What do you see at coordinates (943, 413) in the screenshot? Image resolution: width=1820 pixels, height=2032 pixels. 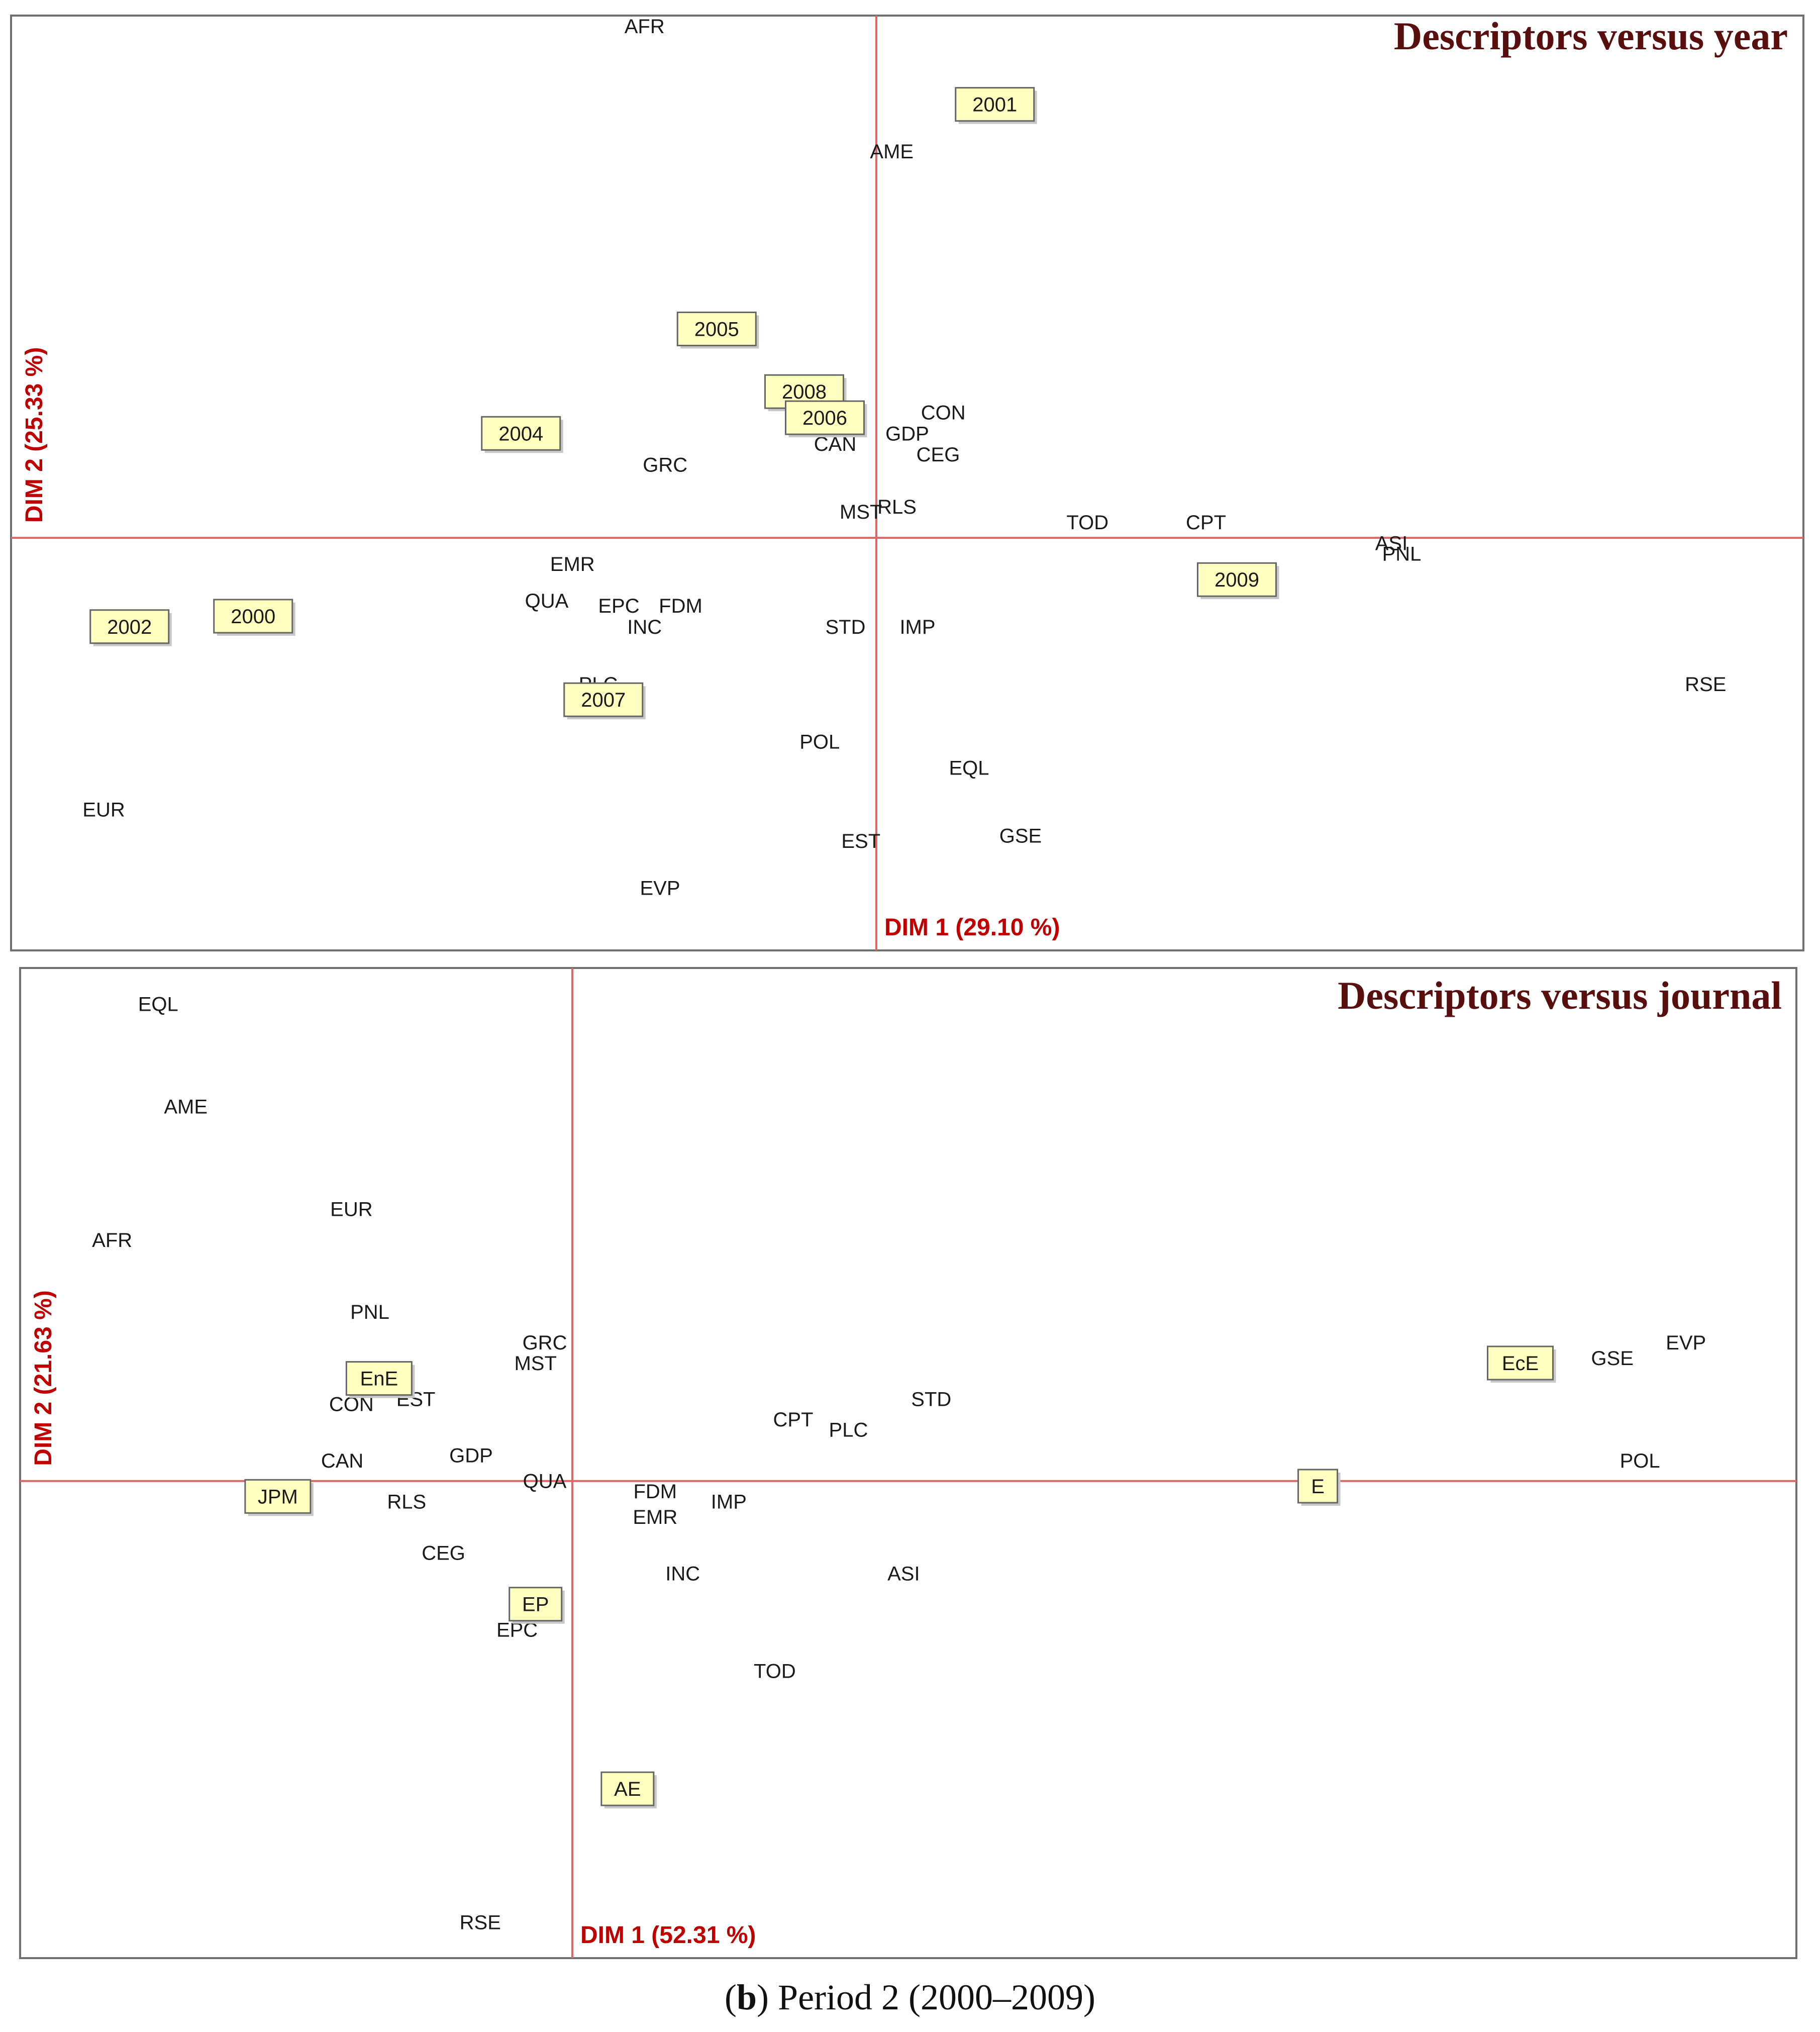 I see `descriptor-point-con: CON` at bounding box center [943, 413].